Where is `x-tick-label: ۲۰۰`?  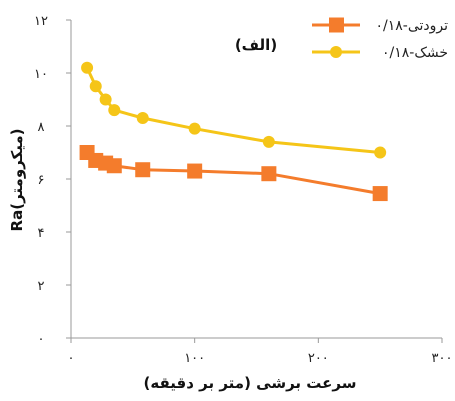
x-tick-label: ۲۰۰ is located at coordinates (318, 358).